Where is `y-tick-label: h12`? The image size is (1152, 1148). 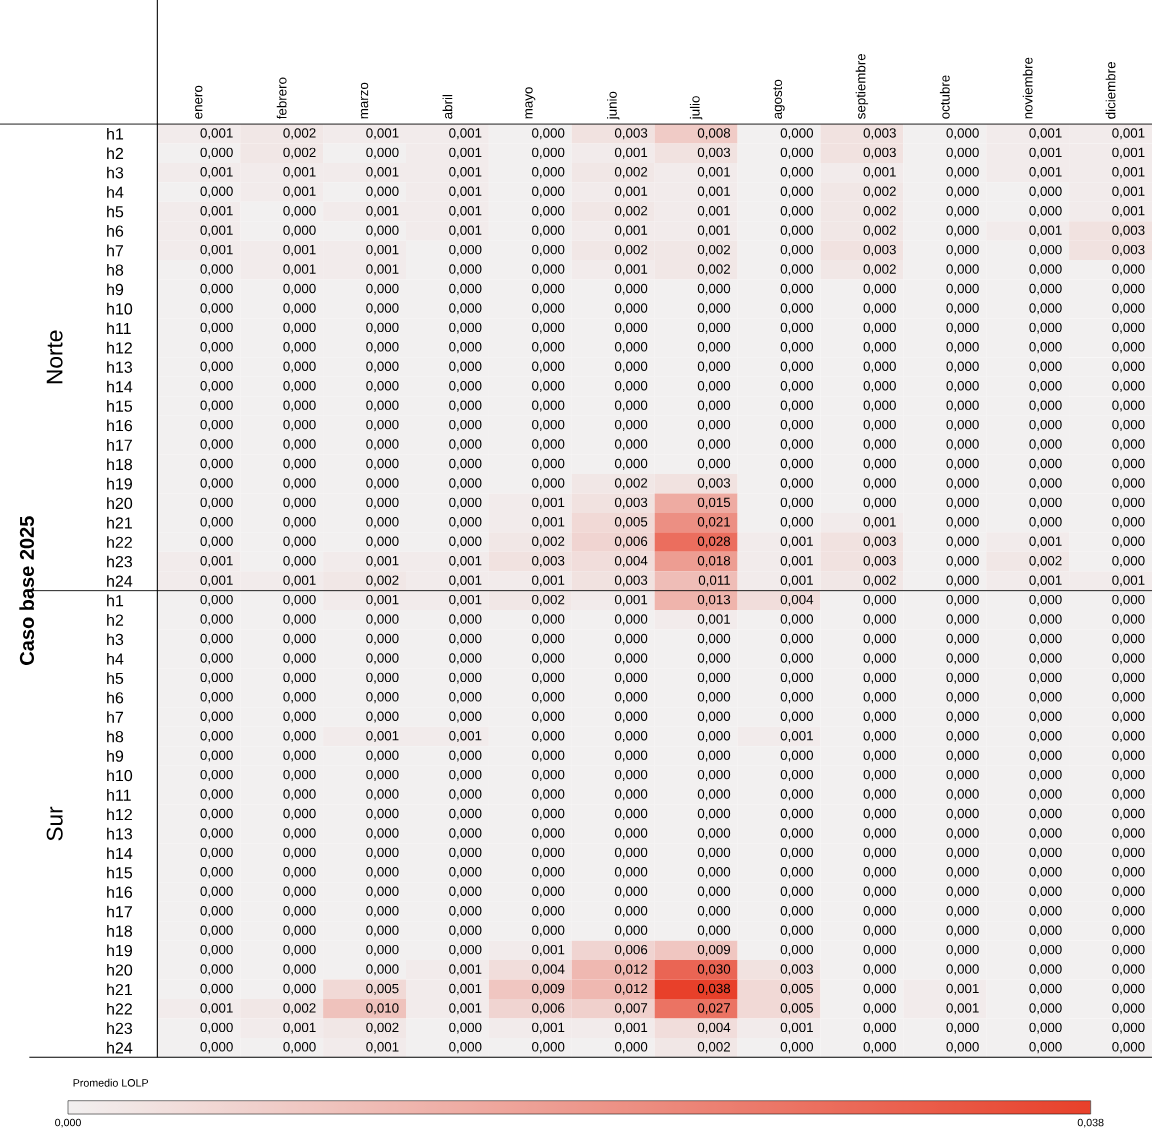 y-tick-label: h12 is located at coordinates (119, 814).